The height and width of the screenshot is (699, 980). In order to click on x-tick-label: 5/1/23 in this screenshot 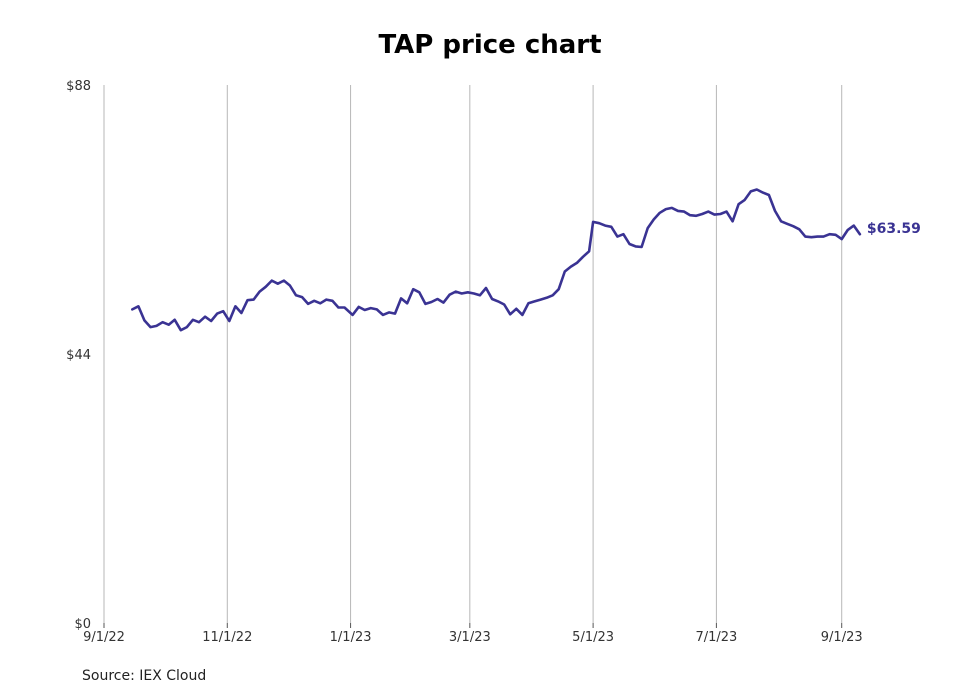, I will do `click(593, 637)`.